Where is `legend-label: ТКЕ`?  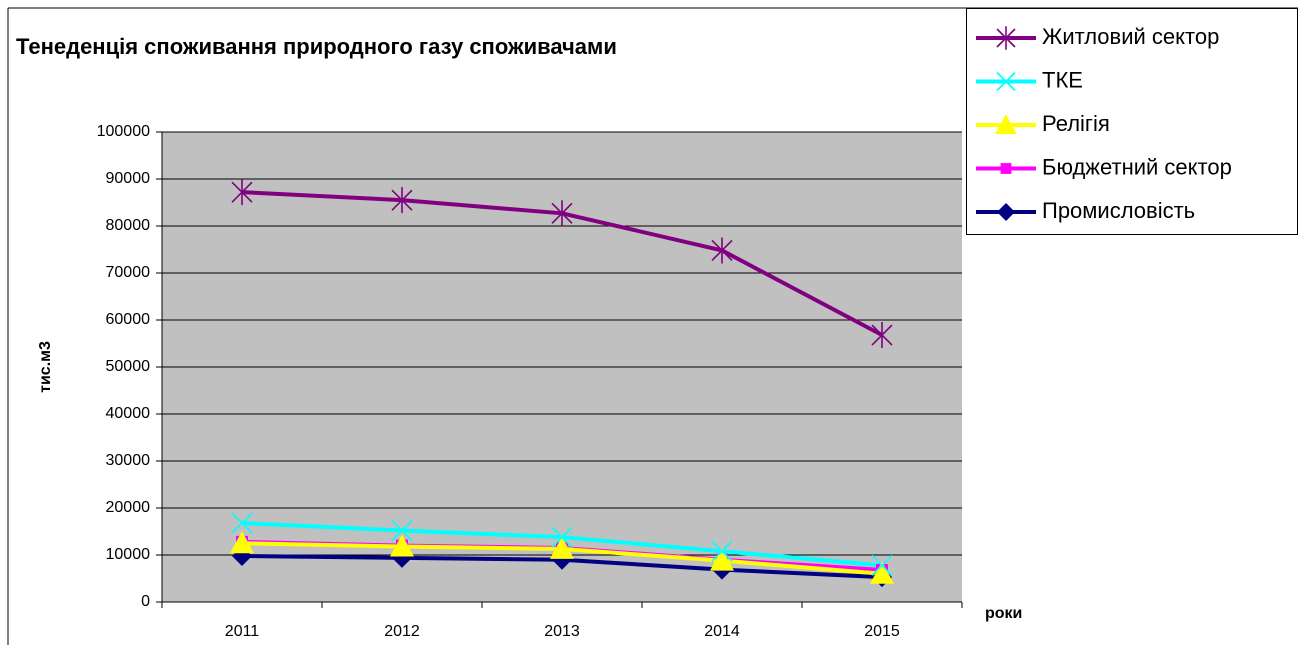 legend-label: ТКЕ is located at coordinates (1062, 79).